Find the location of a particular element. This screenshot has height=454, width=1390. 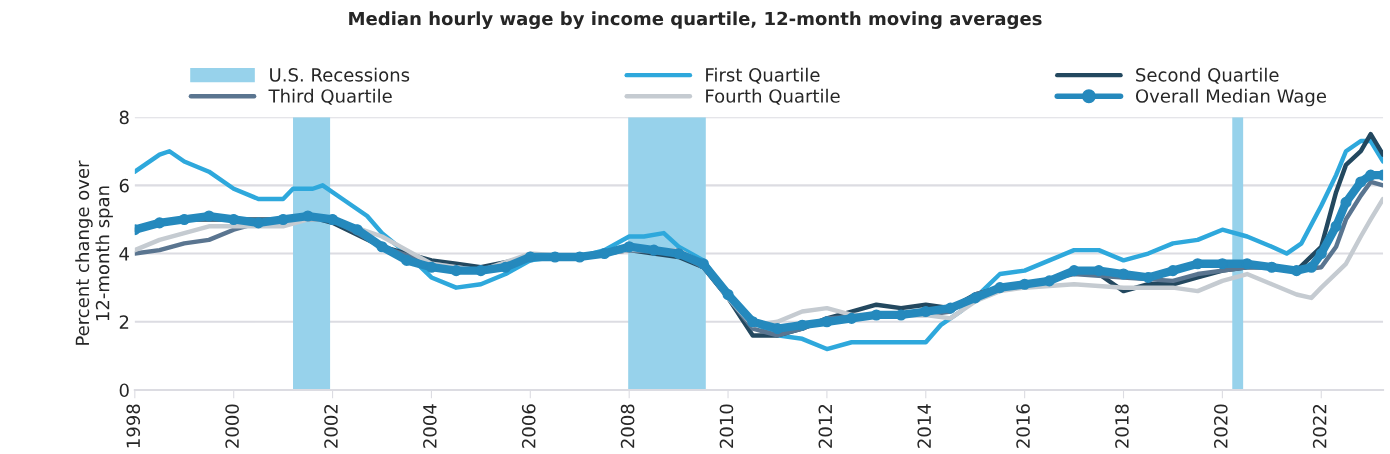

x-tick-label: 2010 is located at coordinates (726, 426).